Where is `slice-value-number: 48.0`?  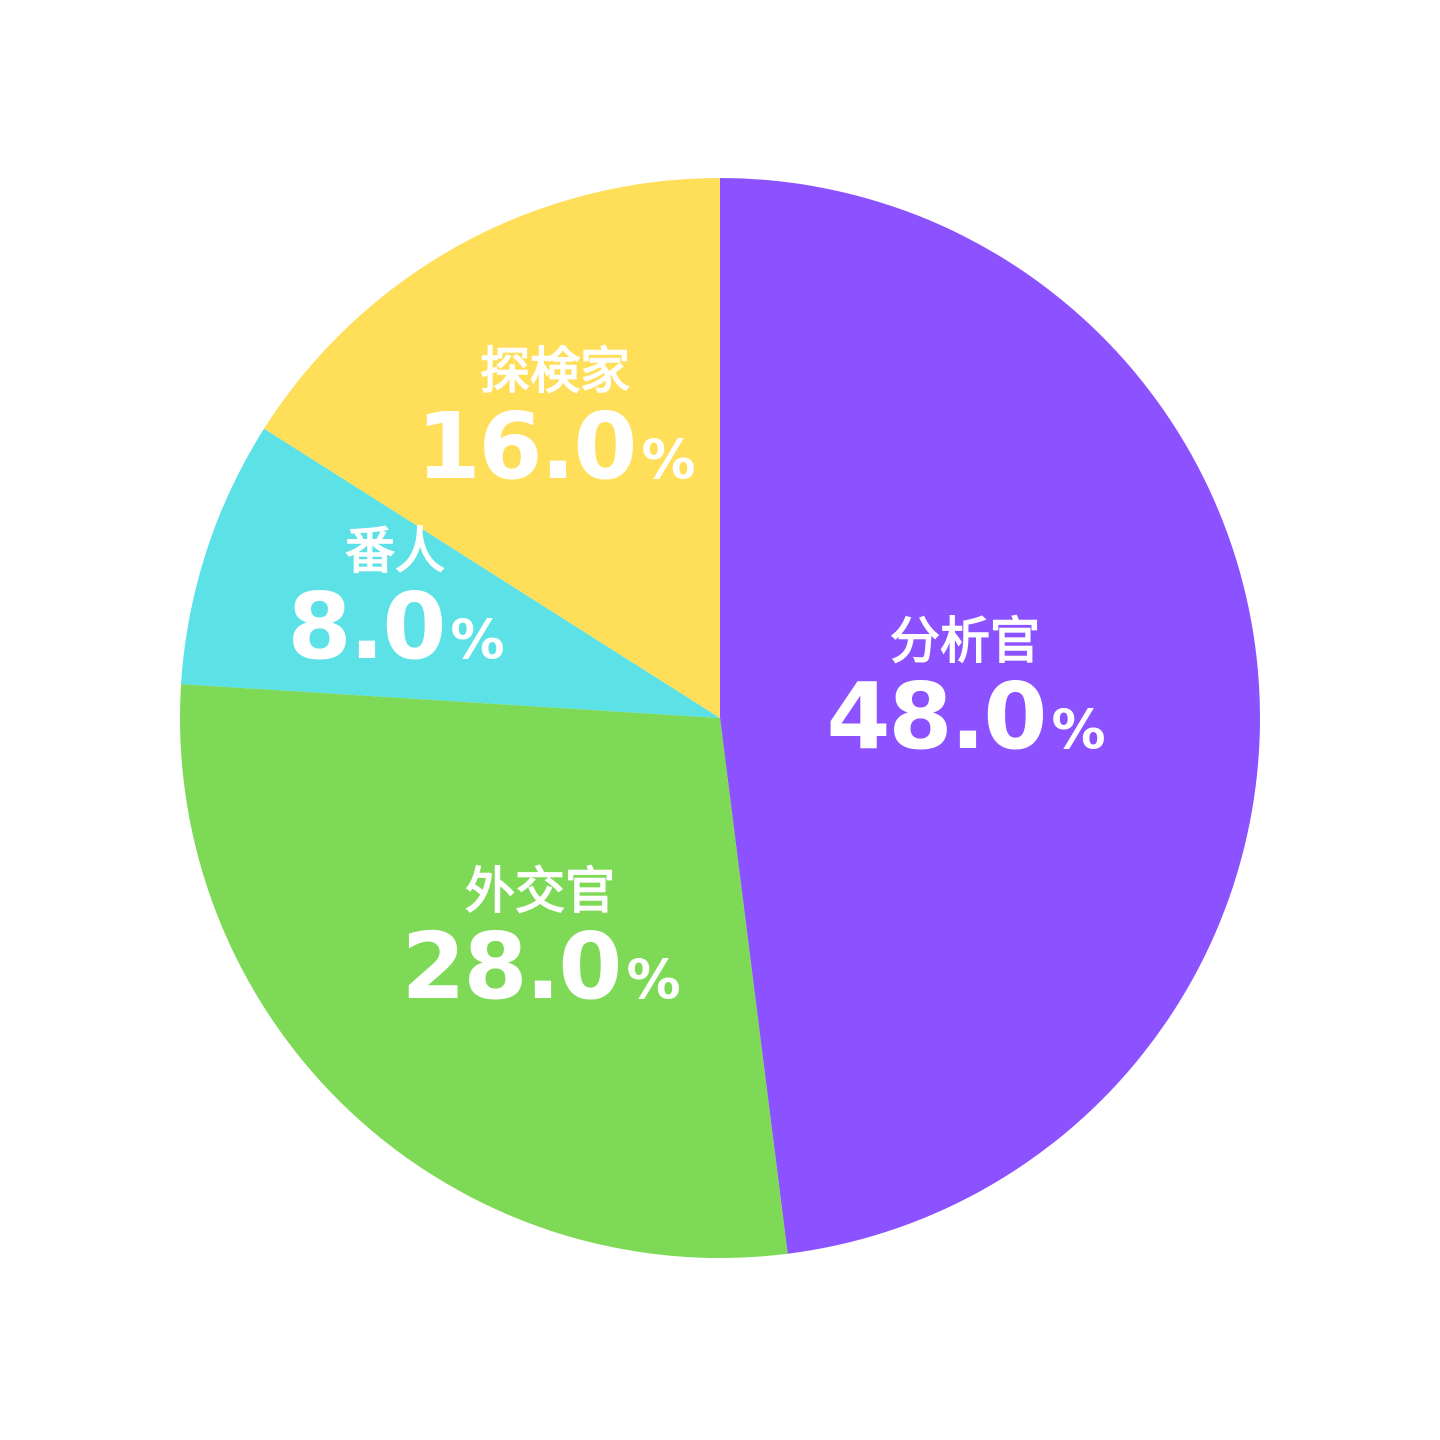
slice-value-number: 48.0 is located at coordinates (936, 717).